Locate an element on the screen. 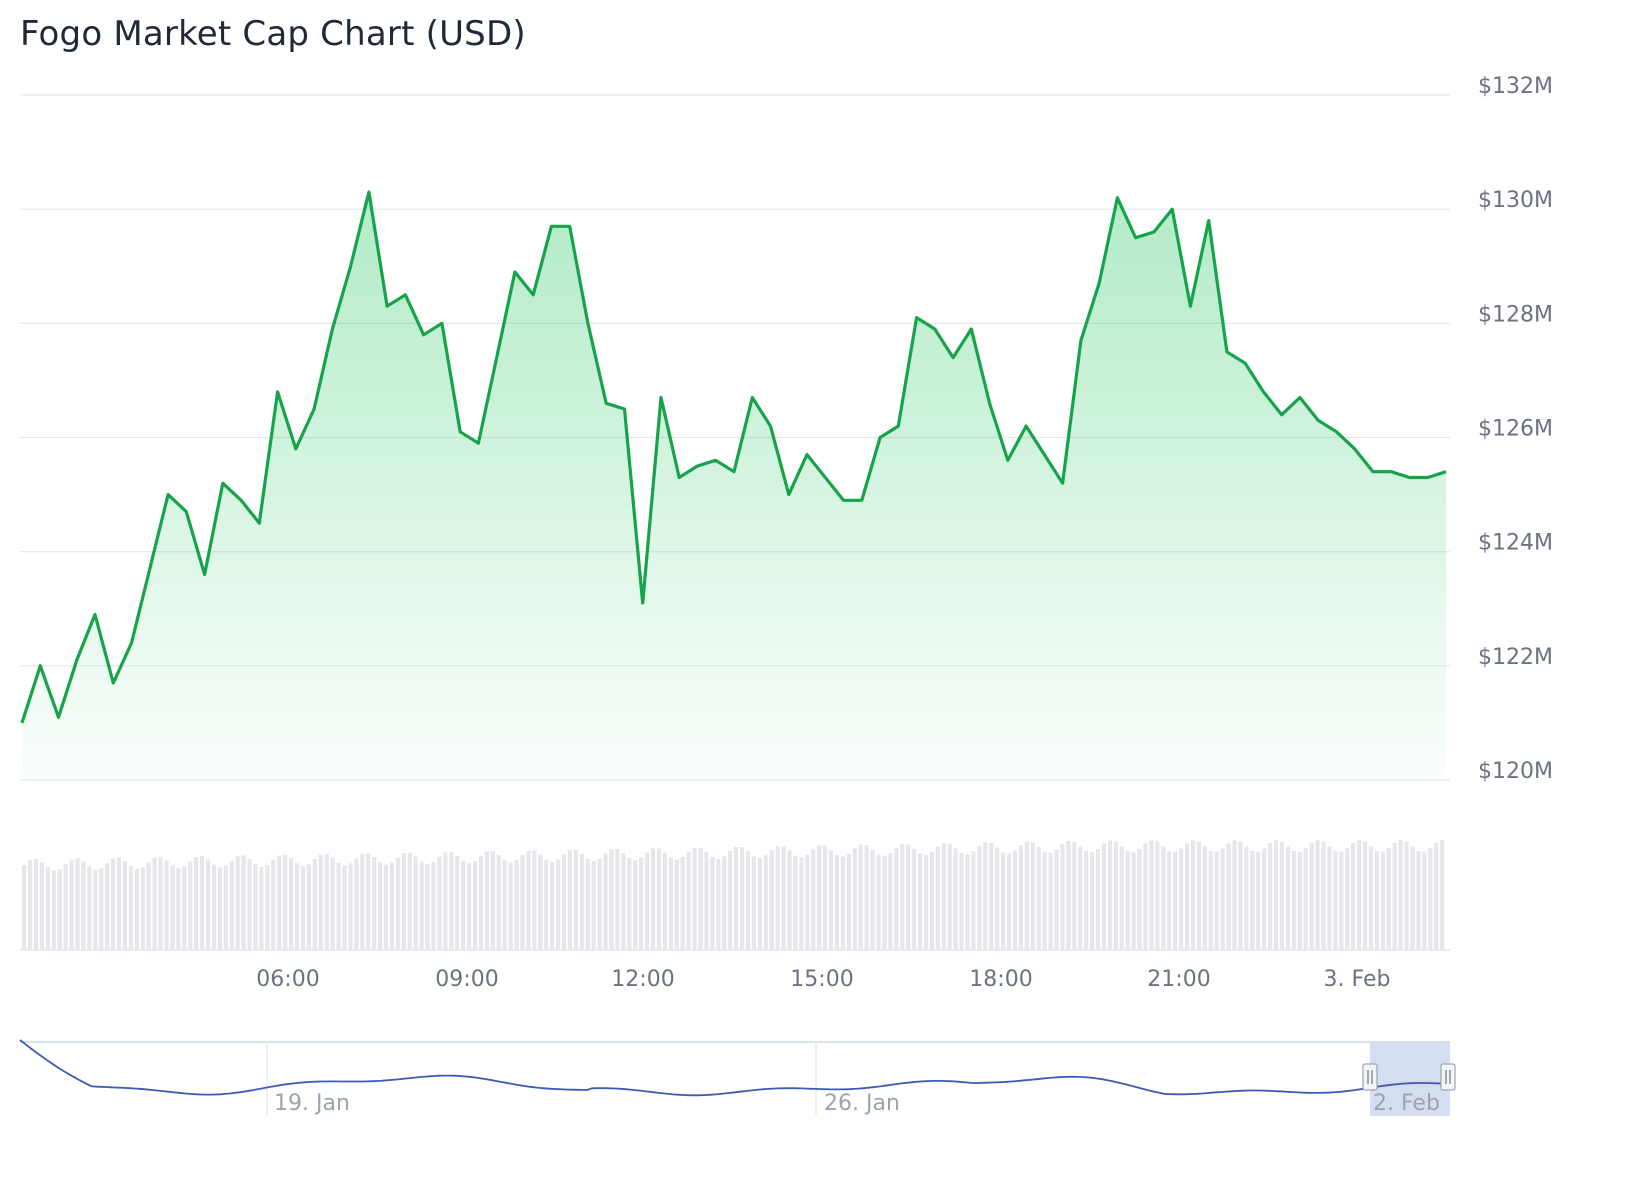  navigator-handle-left is located at coordinates (1370, 1077).